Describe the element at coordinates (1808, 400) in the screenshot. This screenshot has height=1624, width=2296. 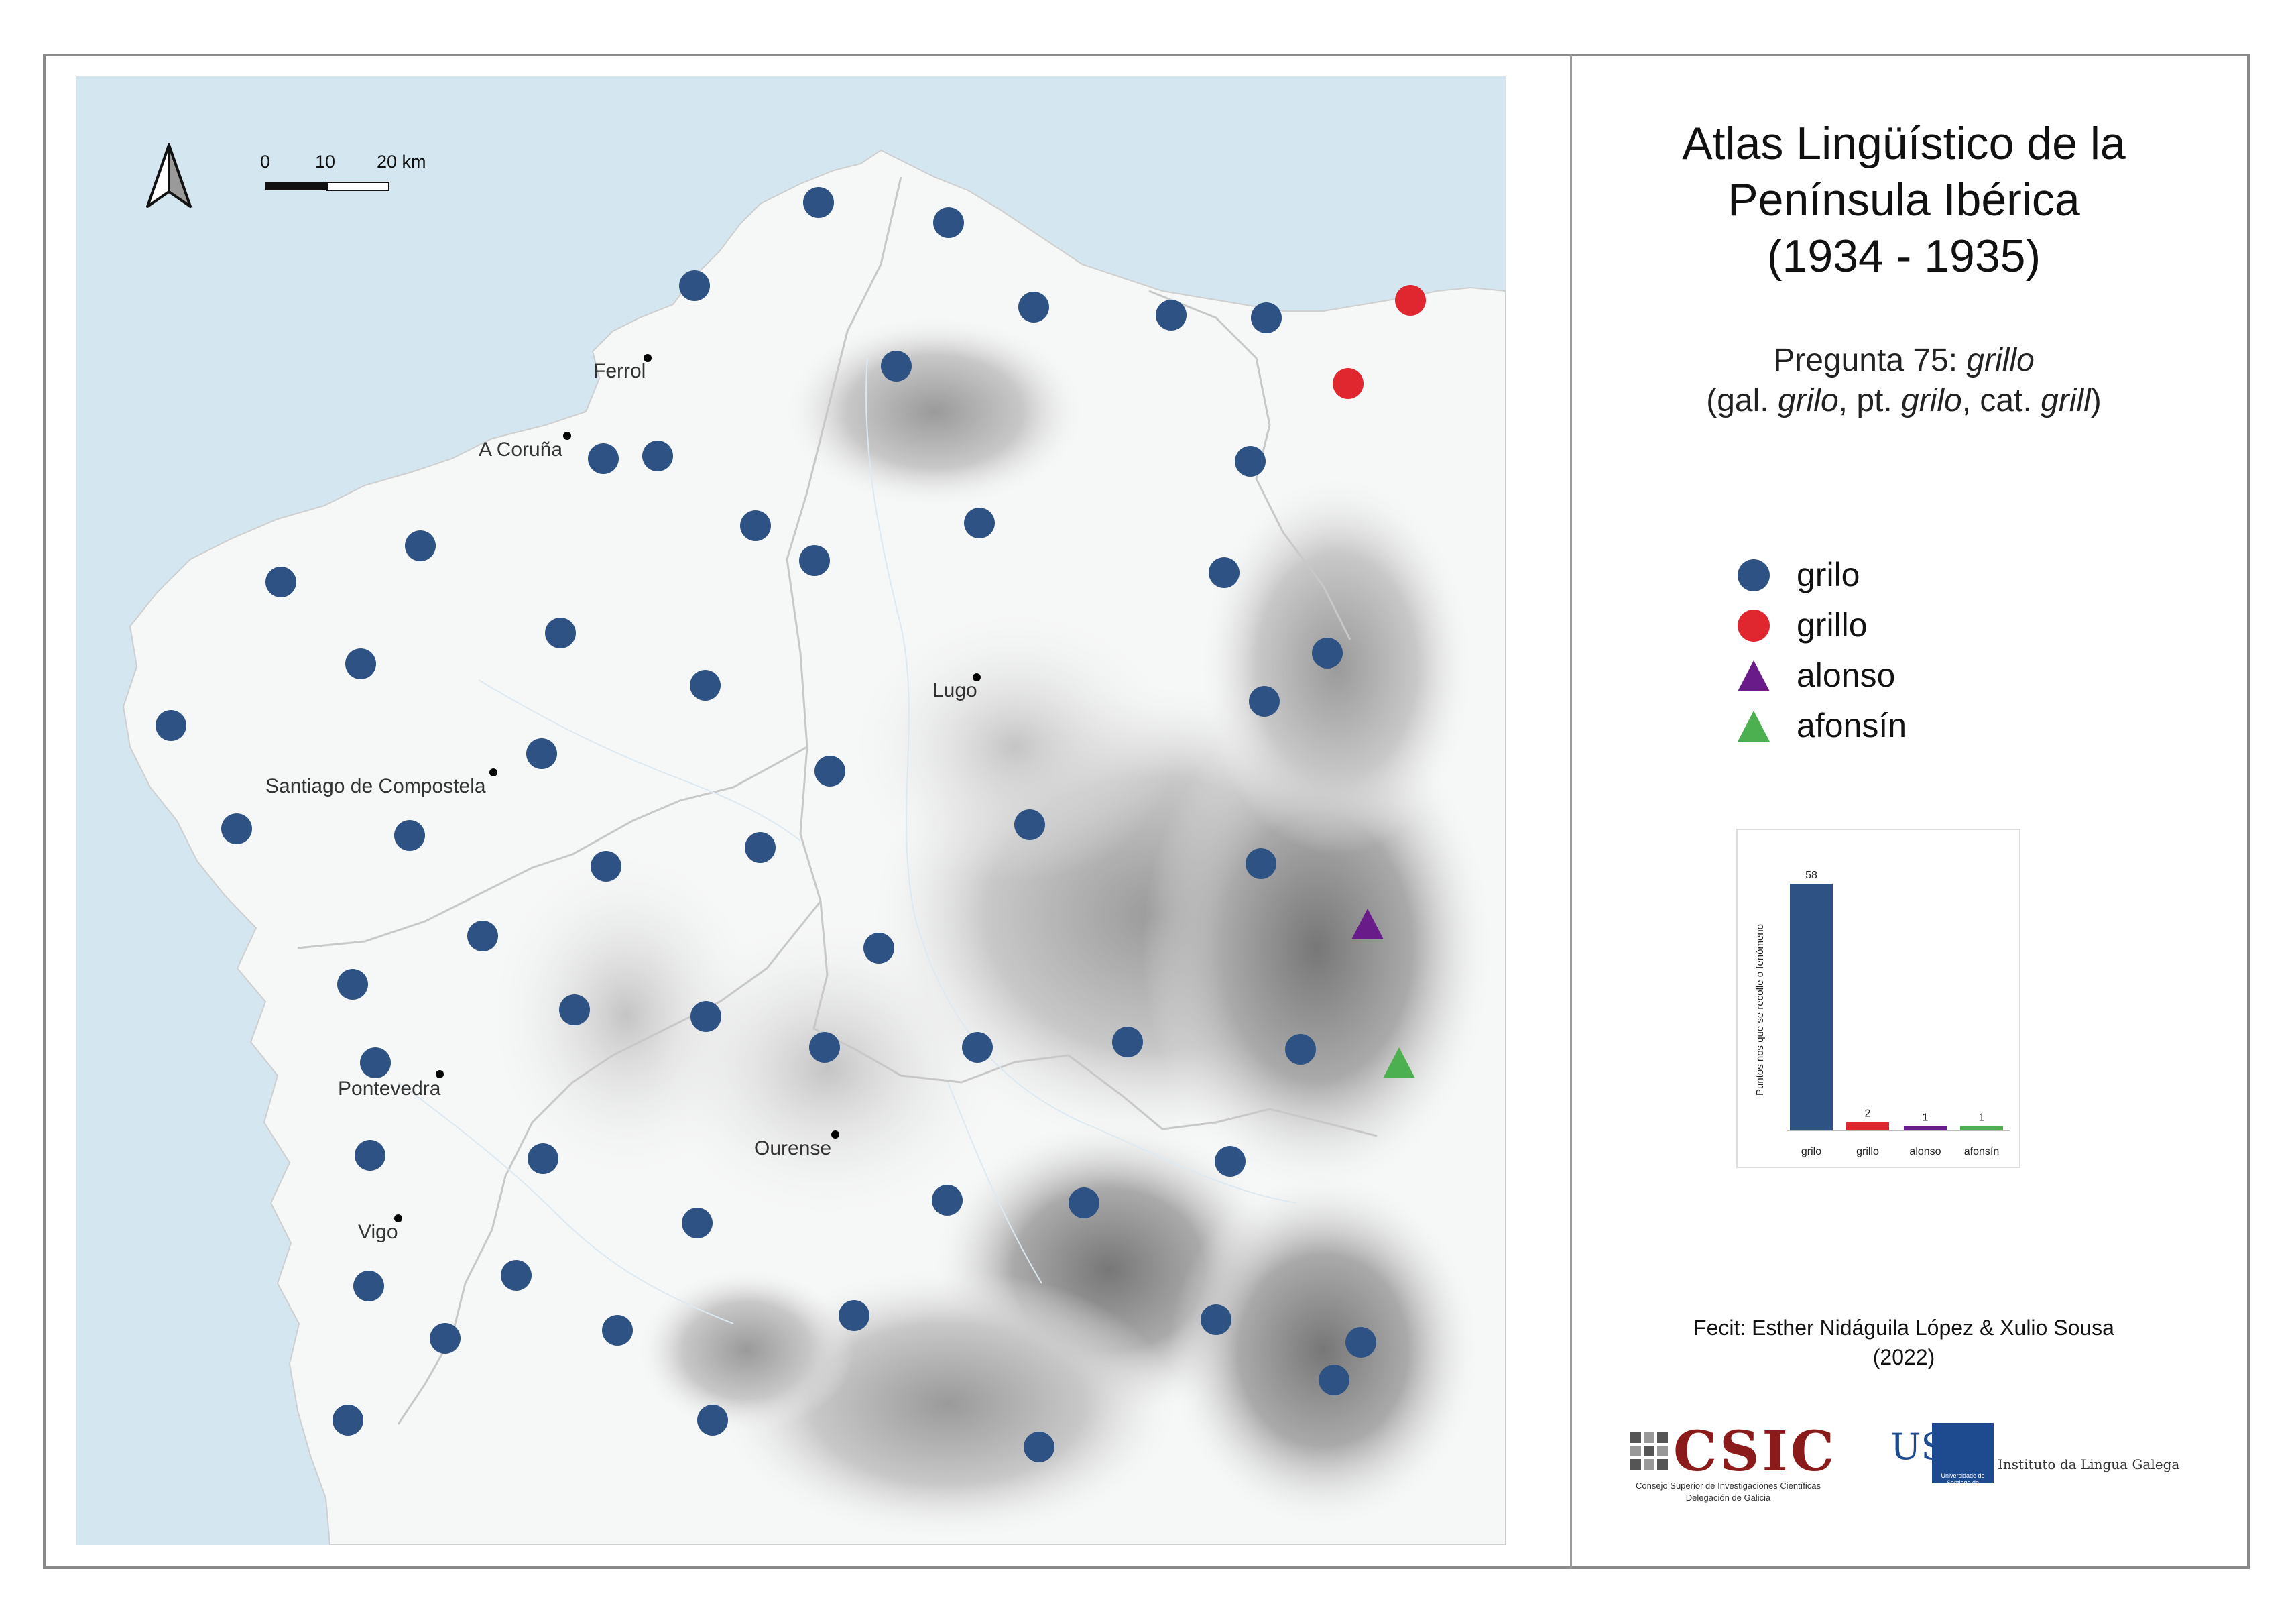
I see `question-text-1: grilo` at that location.